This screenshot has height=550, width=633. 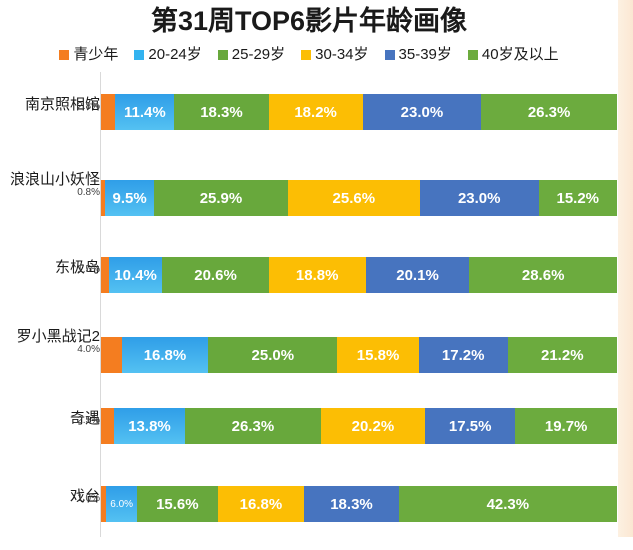 I want to click on legend-item-5: 40岁及以上, so click(x=513, y=55).